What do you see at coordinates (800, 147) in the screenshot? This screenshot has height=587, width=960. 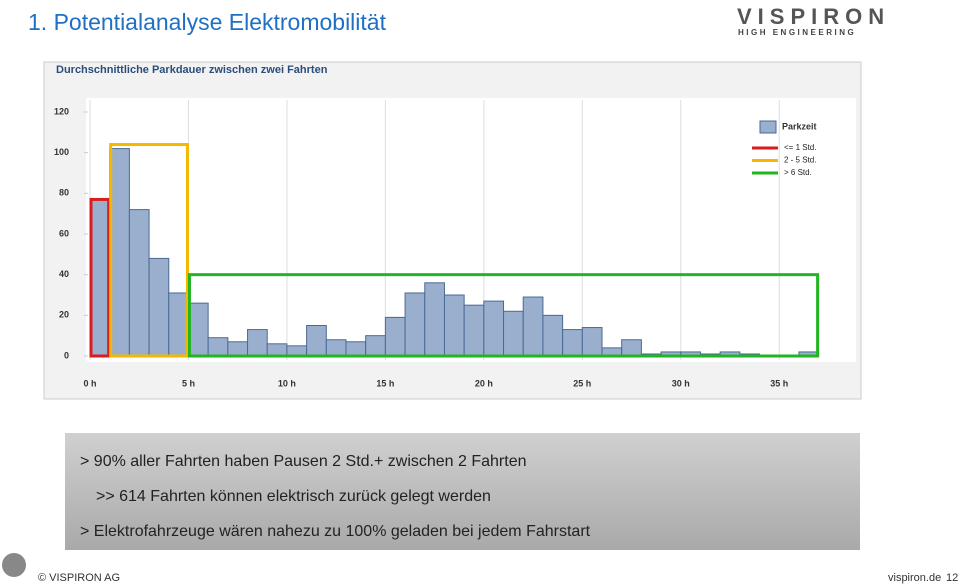 I see `legend-label: <= 1 Std.` at bounding box center [800, 147].